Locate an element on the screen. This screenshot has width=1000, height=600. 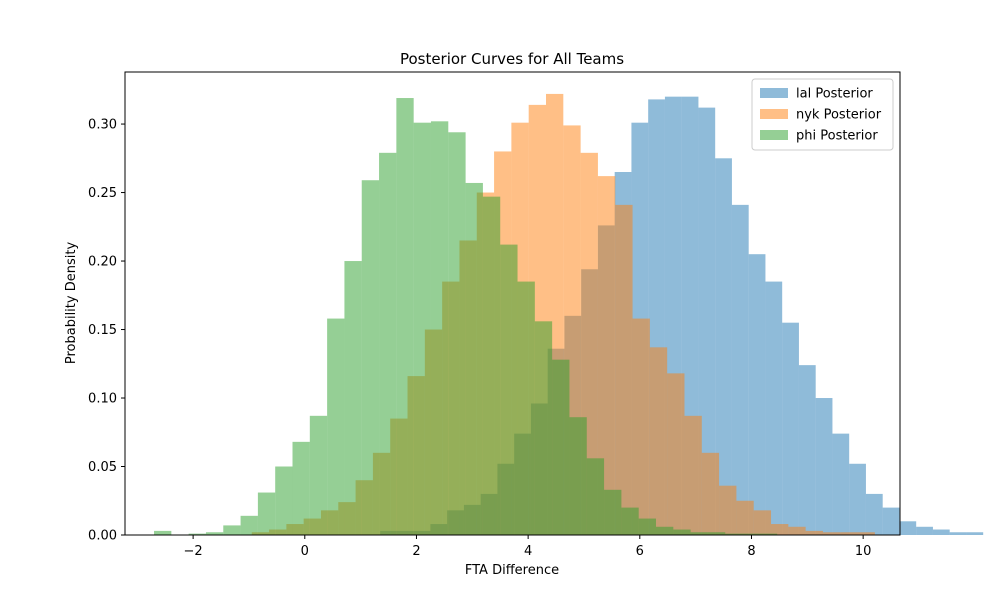
y-tick-label: 0.30 is located at coordinates (102, 125).